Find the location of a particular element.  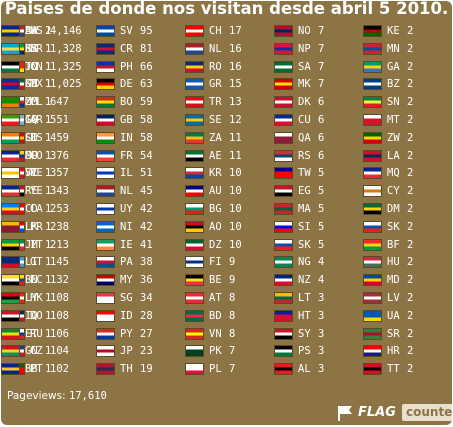

country-code: AO is located at coordinates (215, 226).